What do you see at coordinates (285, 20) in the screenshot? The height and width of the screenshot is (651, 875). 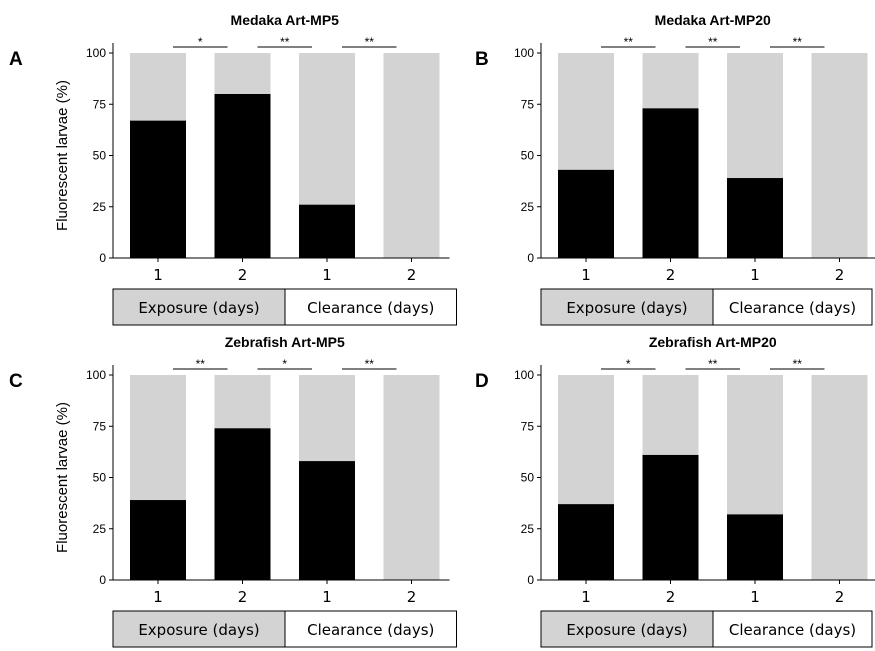 I see `chart-title: Medaka Art-MP5` at bounding box center [285, 20].